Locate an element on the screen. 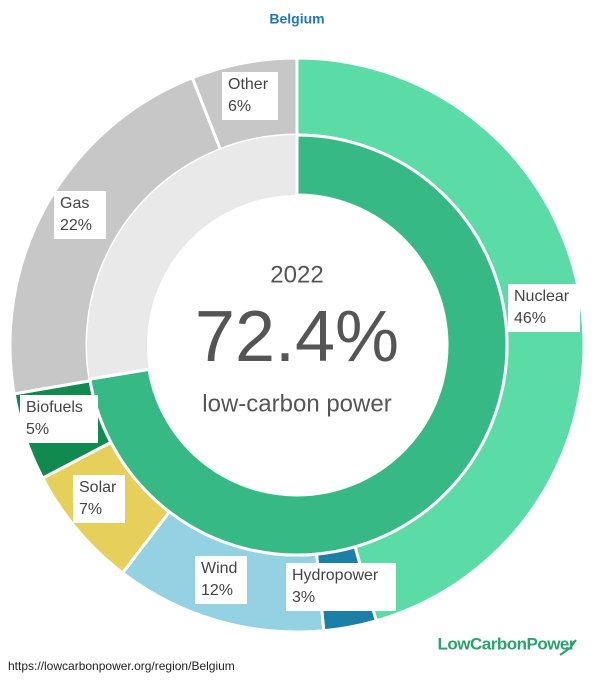  label-name: Wind is located at coordinates (219, 568).